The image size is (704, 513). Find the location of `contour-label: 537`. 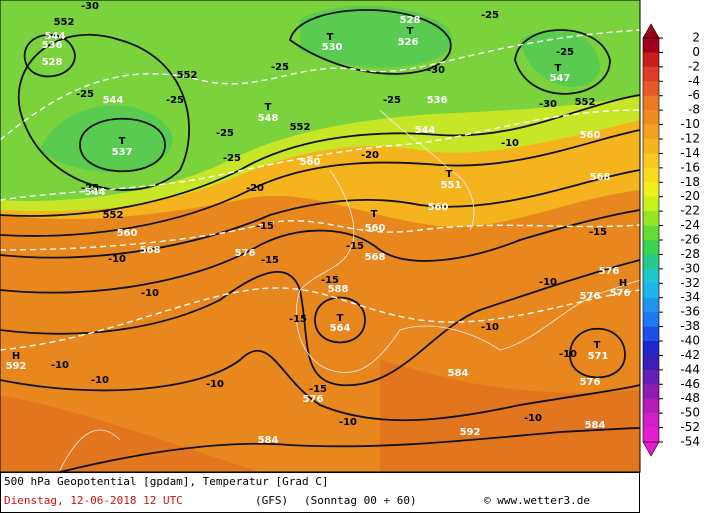

contour-label: 537 is located at coordinates (122, 152).